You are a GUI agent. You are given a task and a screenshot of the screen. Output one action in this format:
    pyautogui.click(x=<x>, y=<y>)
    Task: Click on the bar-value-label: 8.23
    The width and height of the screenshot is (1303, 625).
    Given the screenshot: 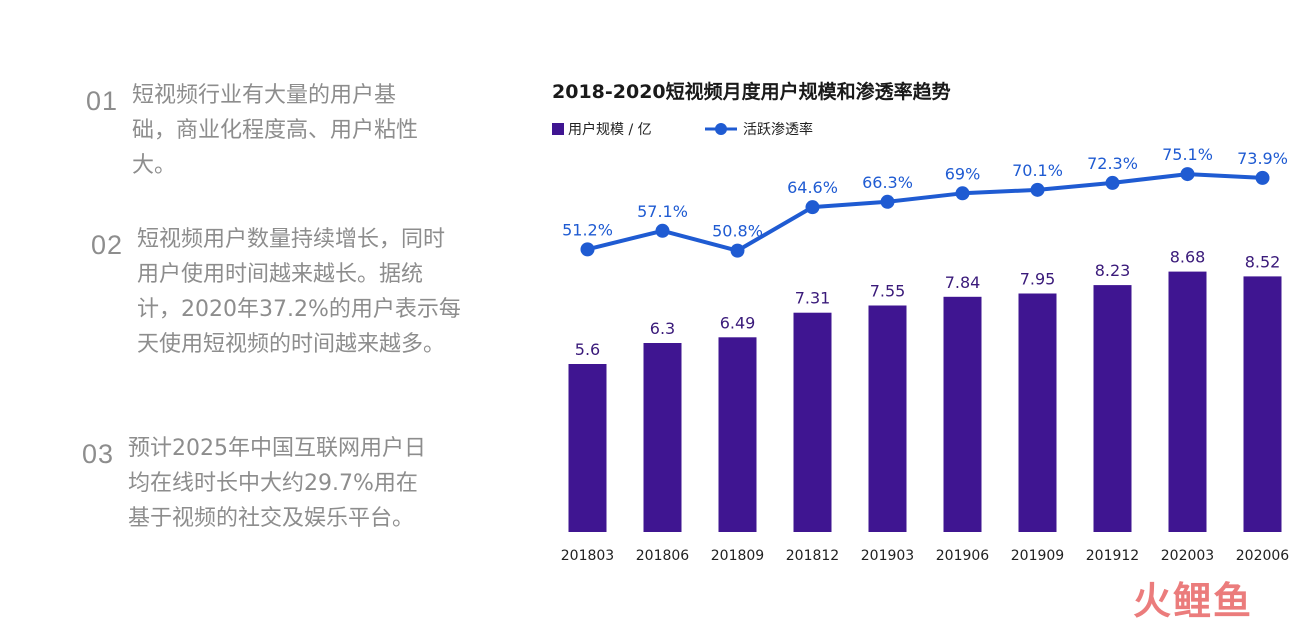 What is the action you would take?
    pyautogui.click(x=1113, y=270)
    